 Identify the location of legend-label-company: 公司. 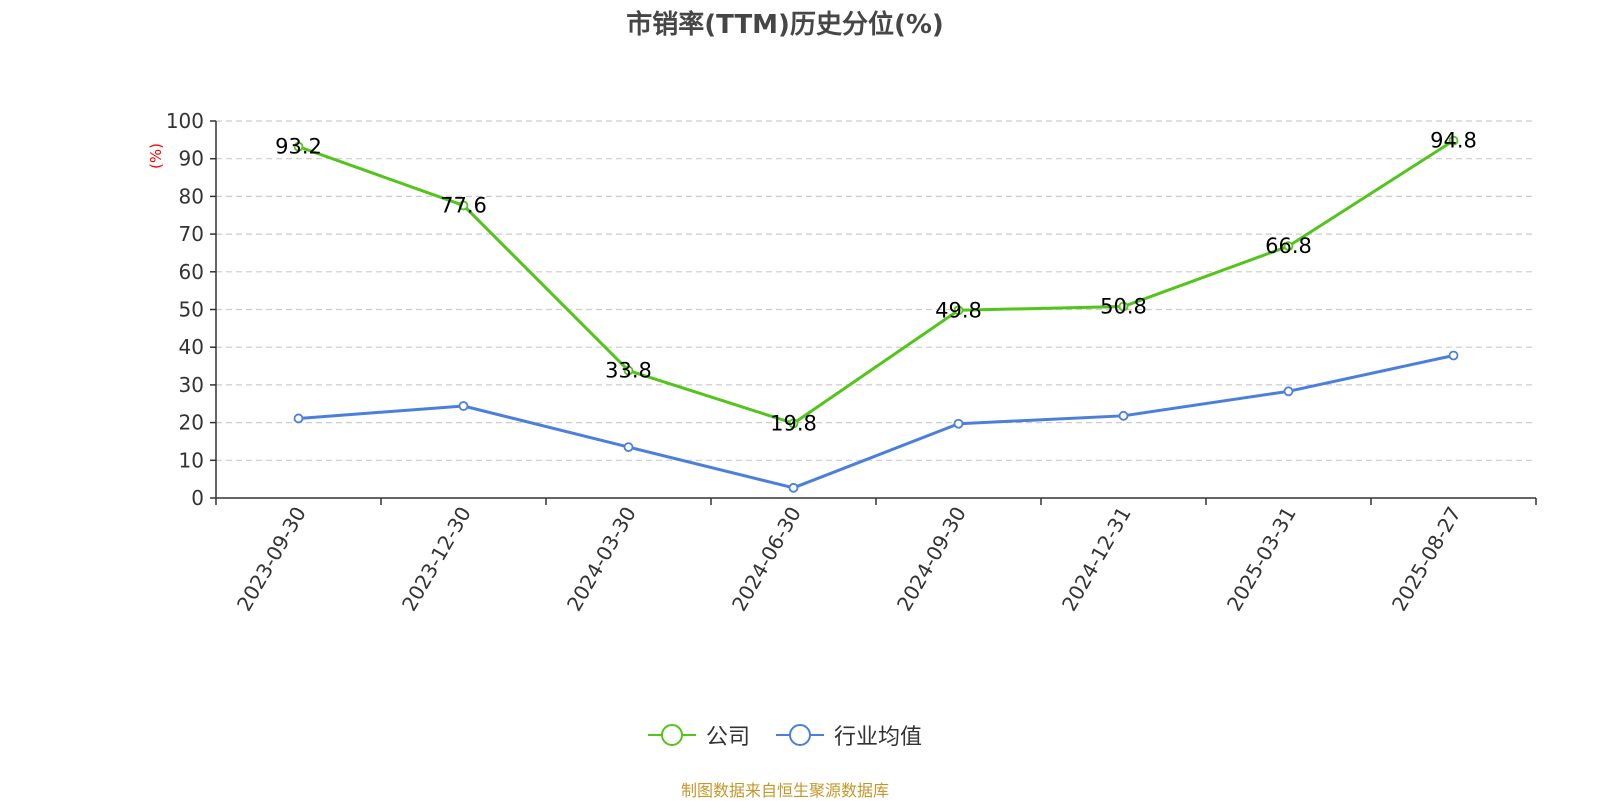
(727, 737).